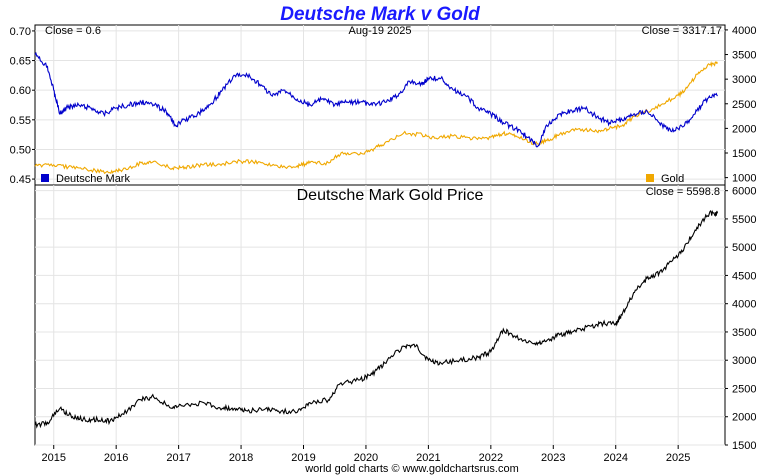 The height and width of the screenshot is (475, 760). I want to click on x-tick-label: 2025, so click(678, 458).